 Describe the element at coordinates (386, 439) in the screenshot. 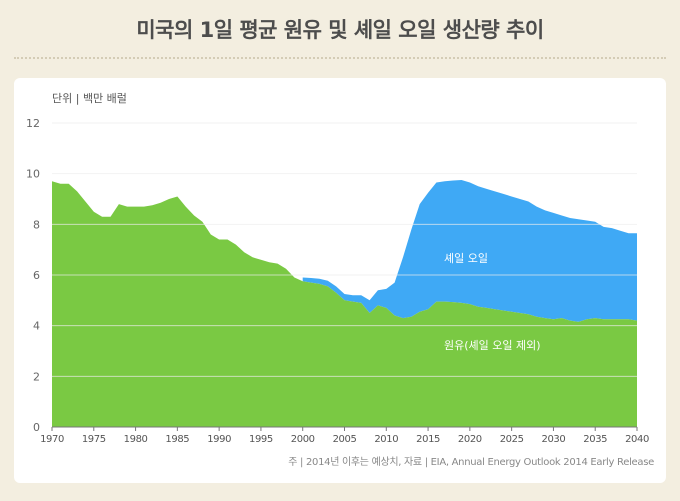

I see `x-tick-label-2010: 2010` at that location.